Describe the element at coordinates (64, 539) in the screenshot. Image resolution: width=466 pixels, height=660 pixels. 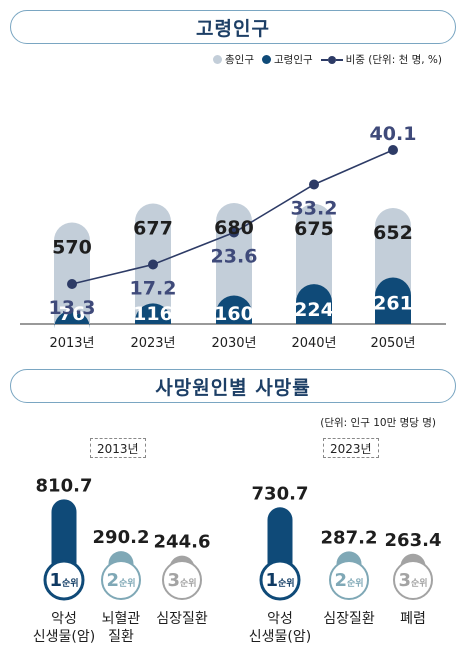
I see `death-rate-bar` at that location.